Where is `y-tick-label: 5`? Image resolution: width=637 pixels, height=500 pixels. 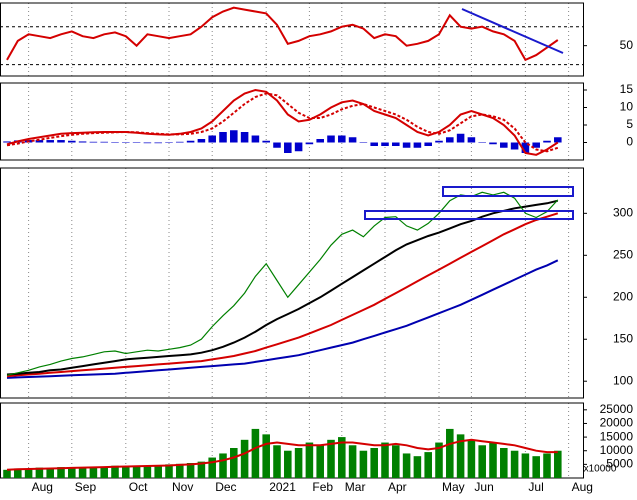
y-tick-label: 5 is located at coordinates (629, 124).